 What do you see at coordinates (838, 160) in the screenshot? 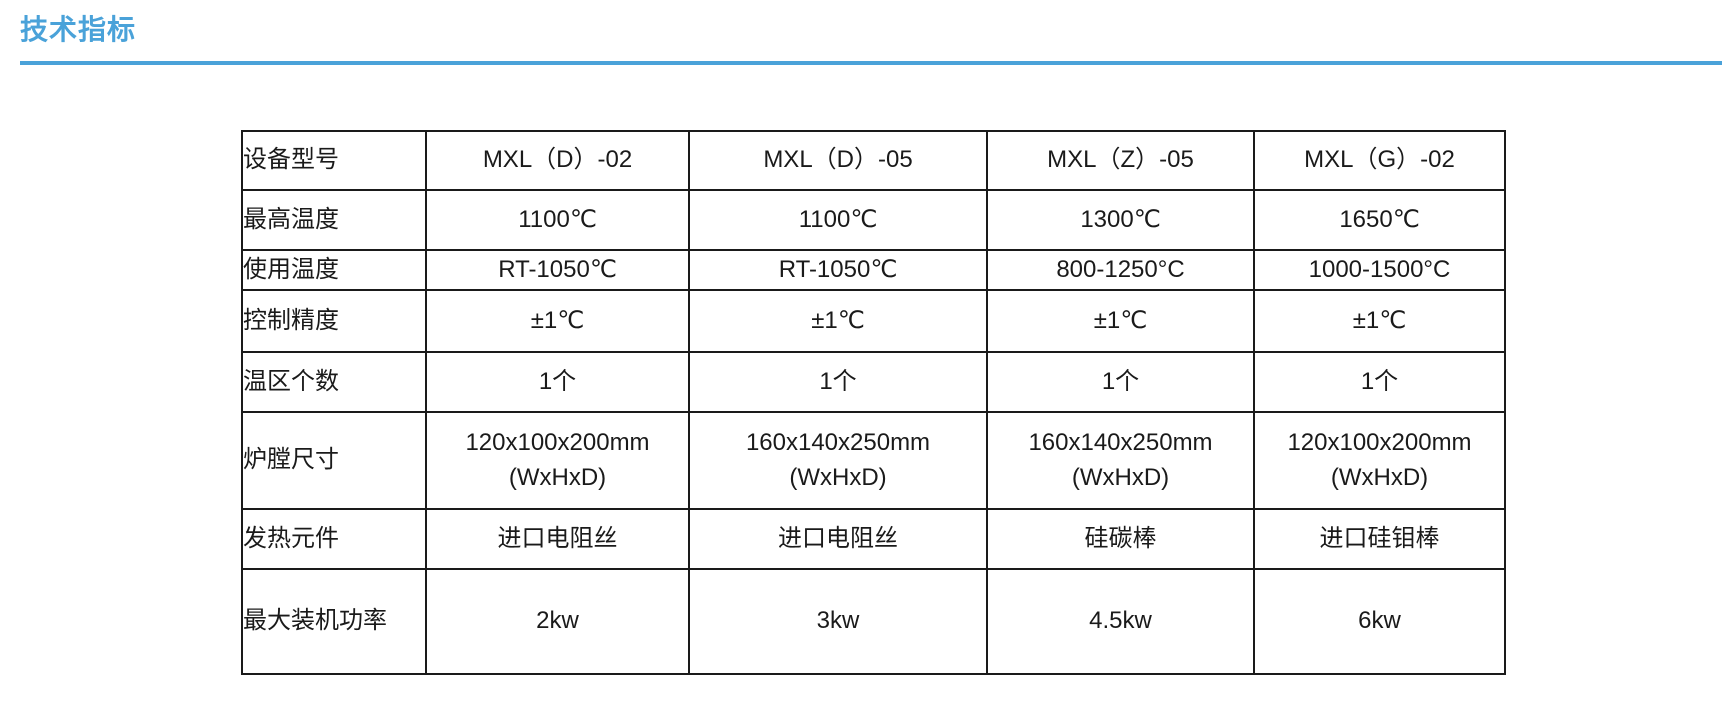
I see `spec-value-cell: MXL（D）-05` at bounding box center [838, 160].